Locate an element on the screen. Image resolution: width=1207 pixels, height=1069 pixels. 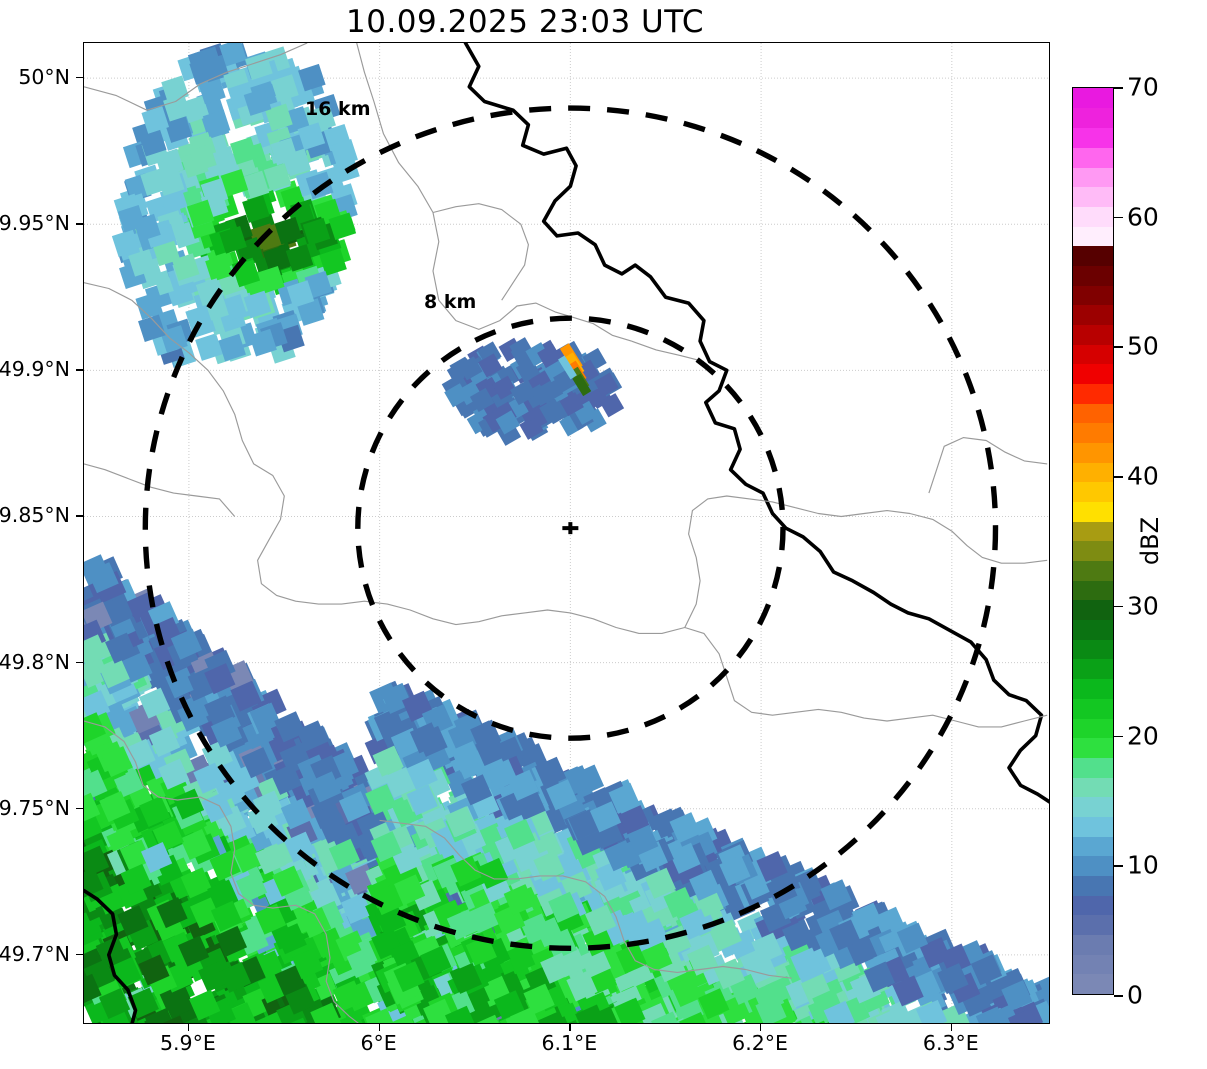
x-axis-tick-label: 6.3°E is located at coordinates (950, 1043).